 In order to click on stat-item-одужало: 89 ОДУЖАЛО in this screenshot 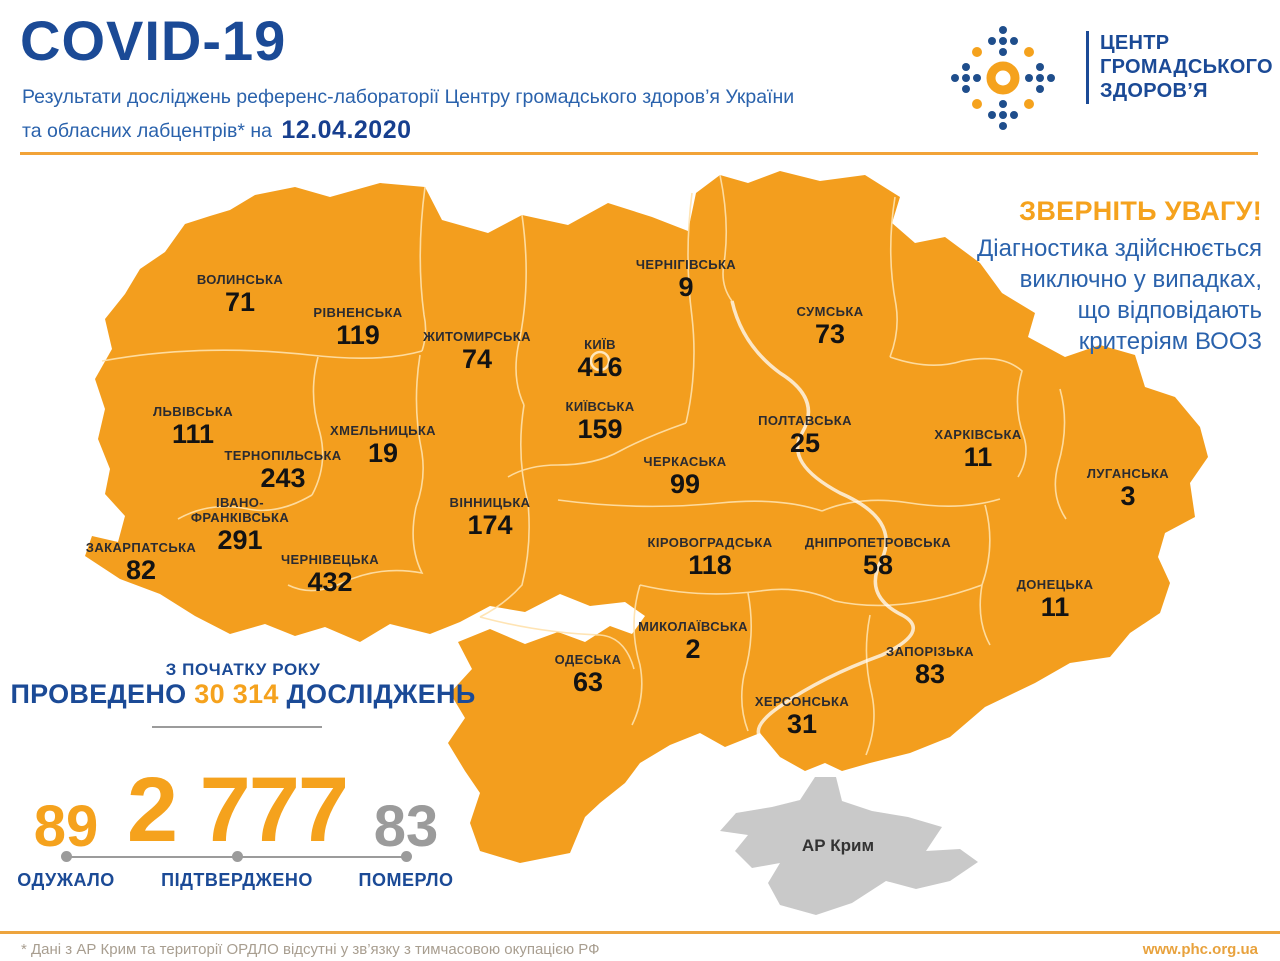, I will do `click(93, 782)`.